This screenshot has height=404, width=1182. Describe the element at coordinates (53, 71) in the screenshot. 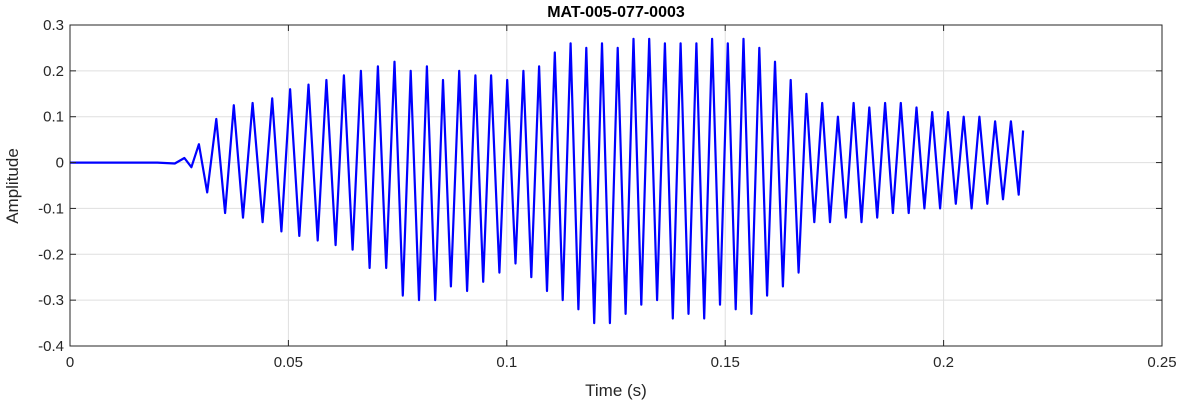

I see `y-tick-label: 0.2` at that location.